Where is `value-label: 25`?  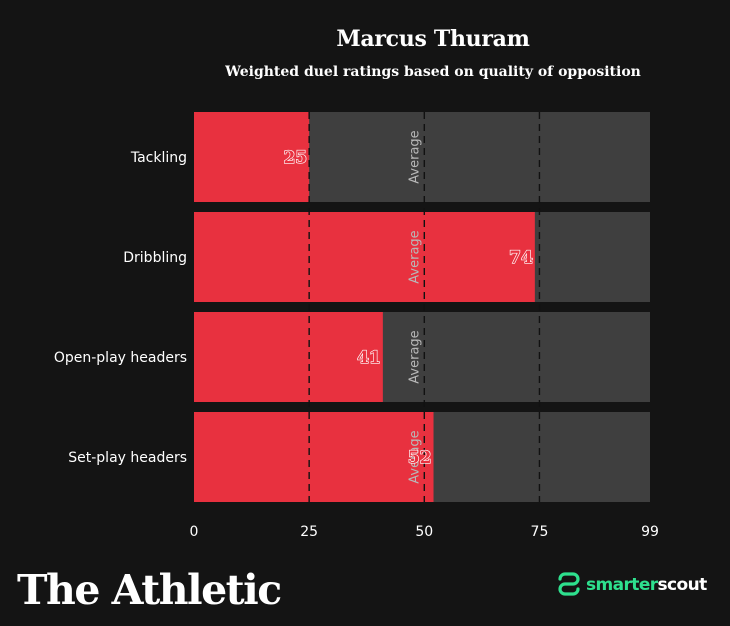 value-label: 25 is located at coordinates (295, 158).